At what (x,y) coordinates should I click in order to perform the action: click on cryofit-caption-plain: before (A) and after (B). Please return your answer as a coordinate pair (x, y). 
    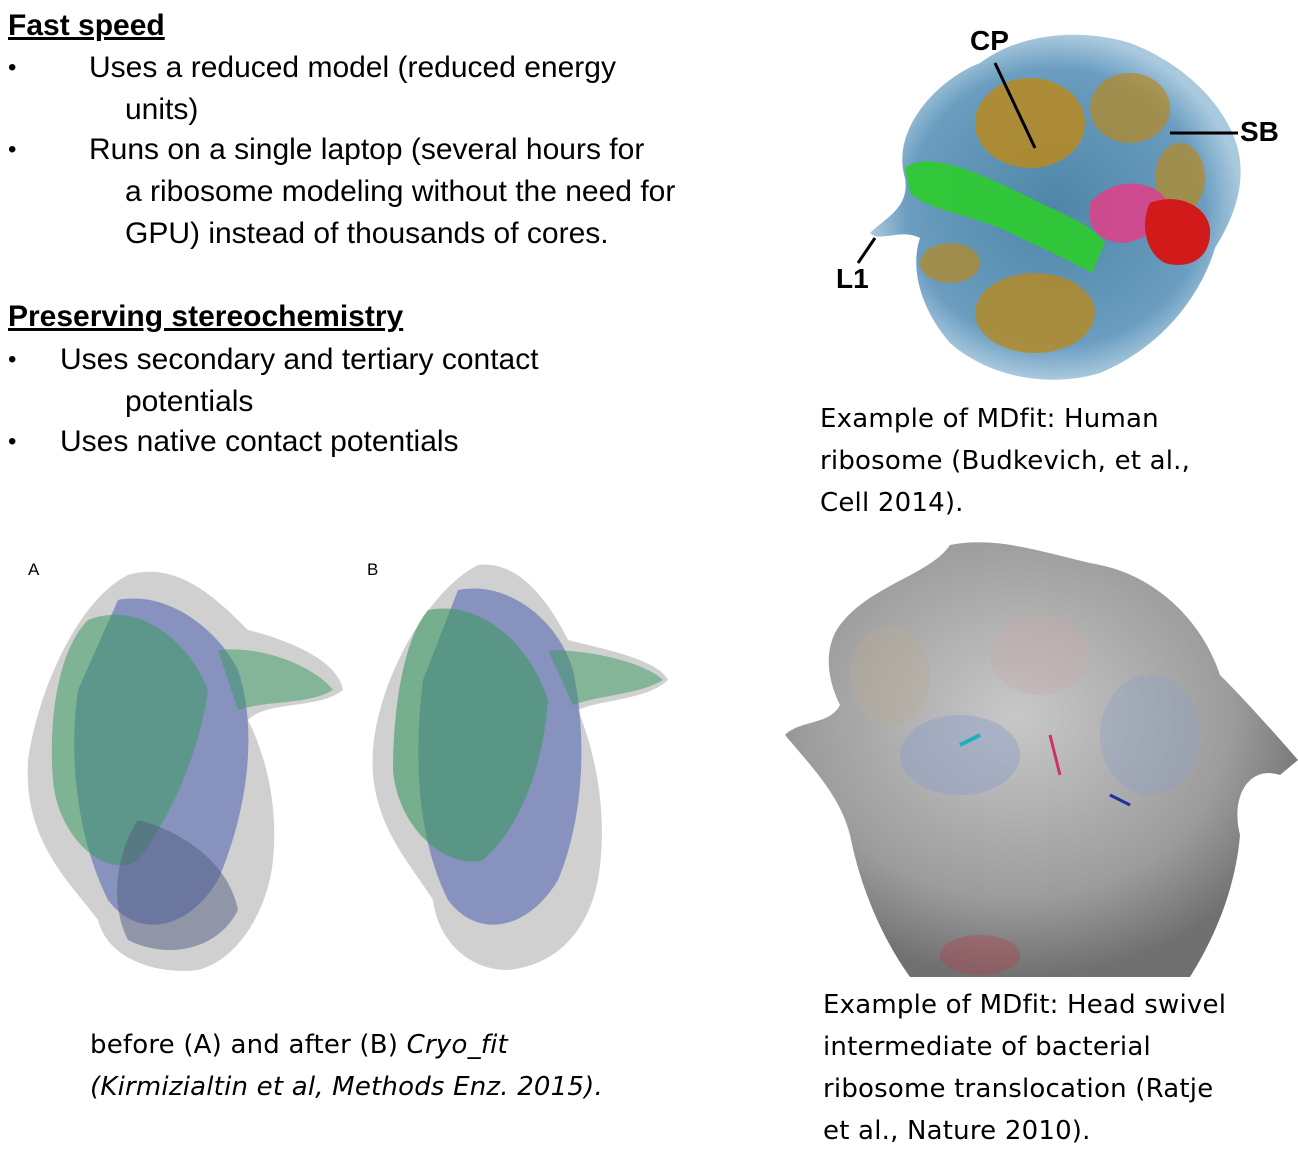
    Looking at the image, I should click on (248, 1045).